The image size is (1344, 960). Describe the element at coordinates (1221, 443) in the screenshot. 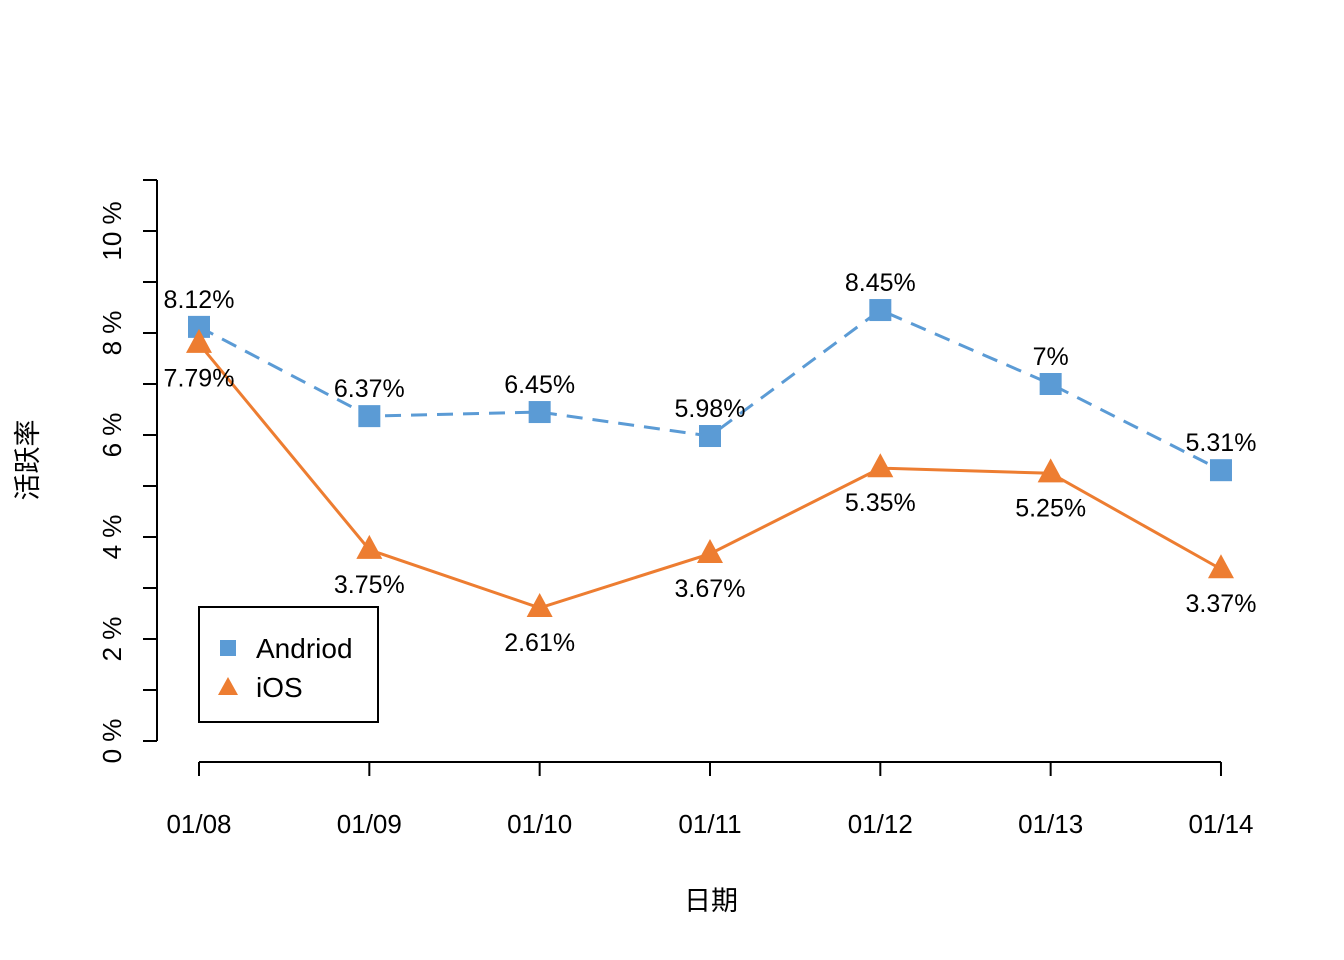

I see `data-label-andriod: 5.31%` at that location.